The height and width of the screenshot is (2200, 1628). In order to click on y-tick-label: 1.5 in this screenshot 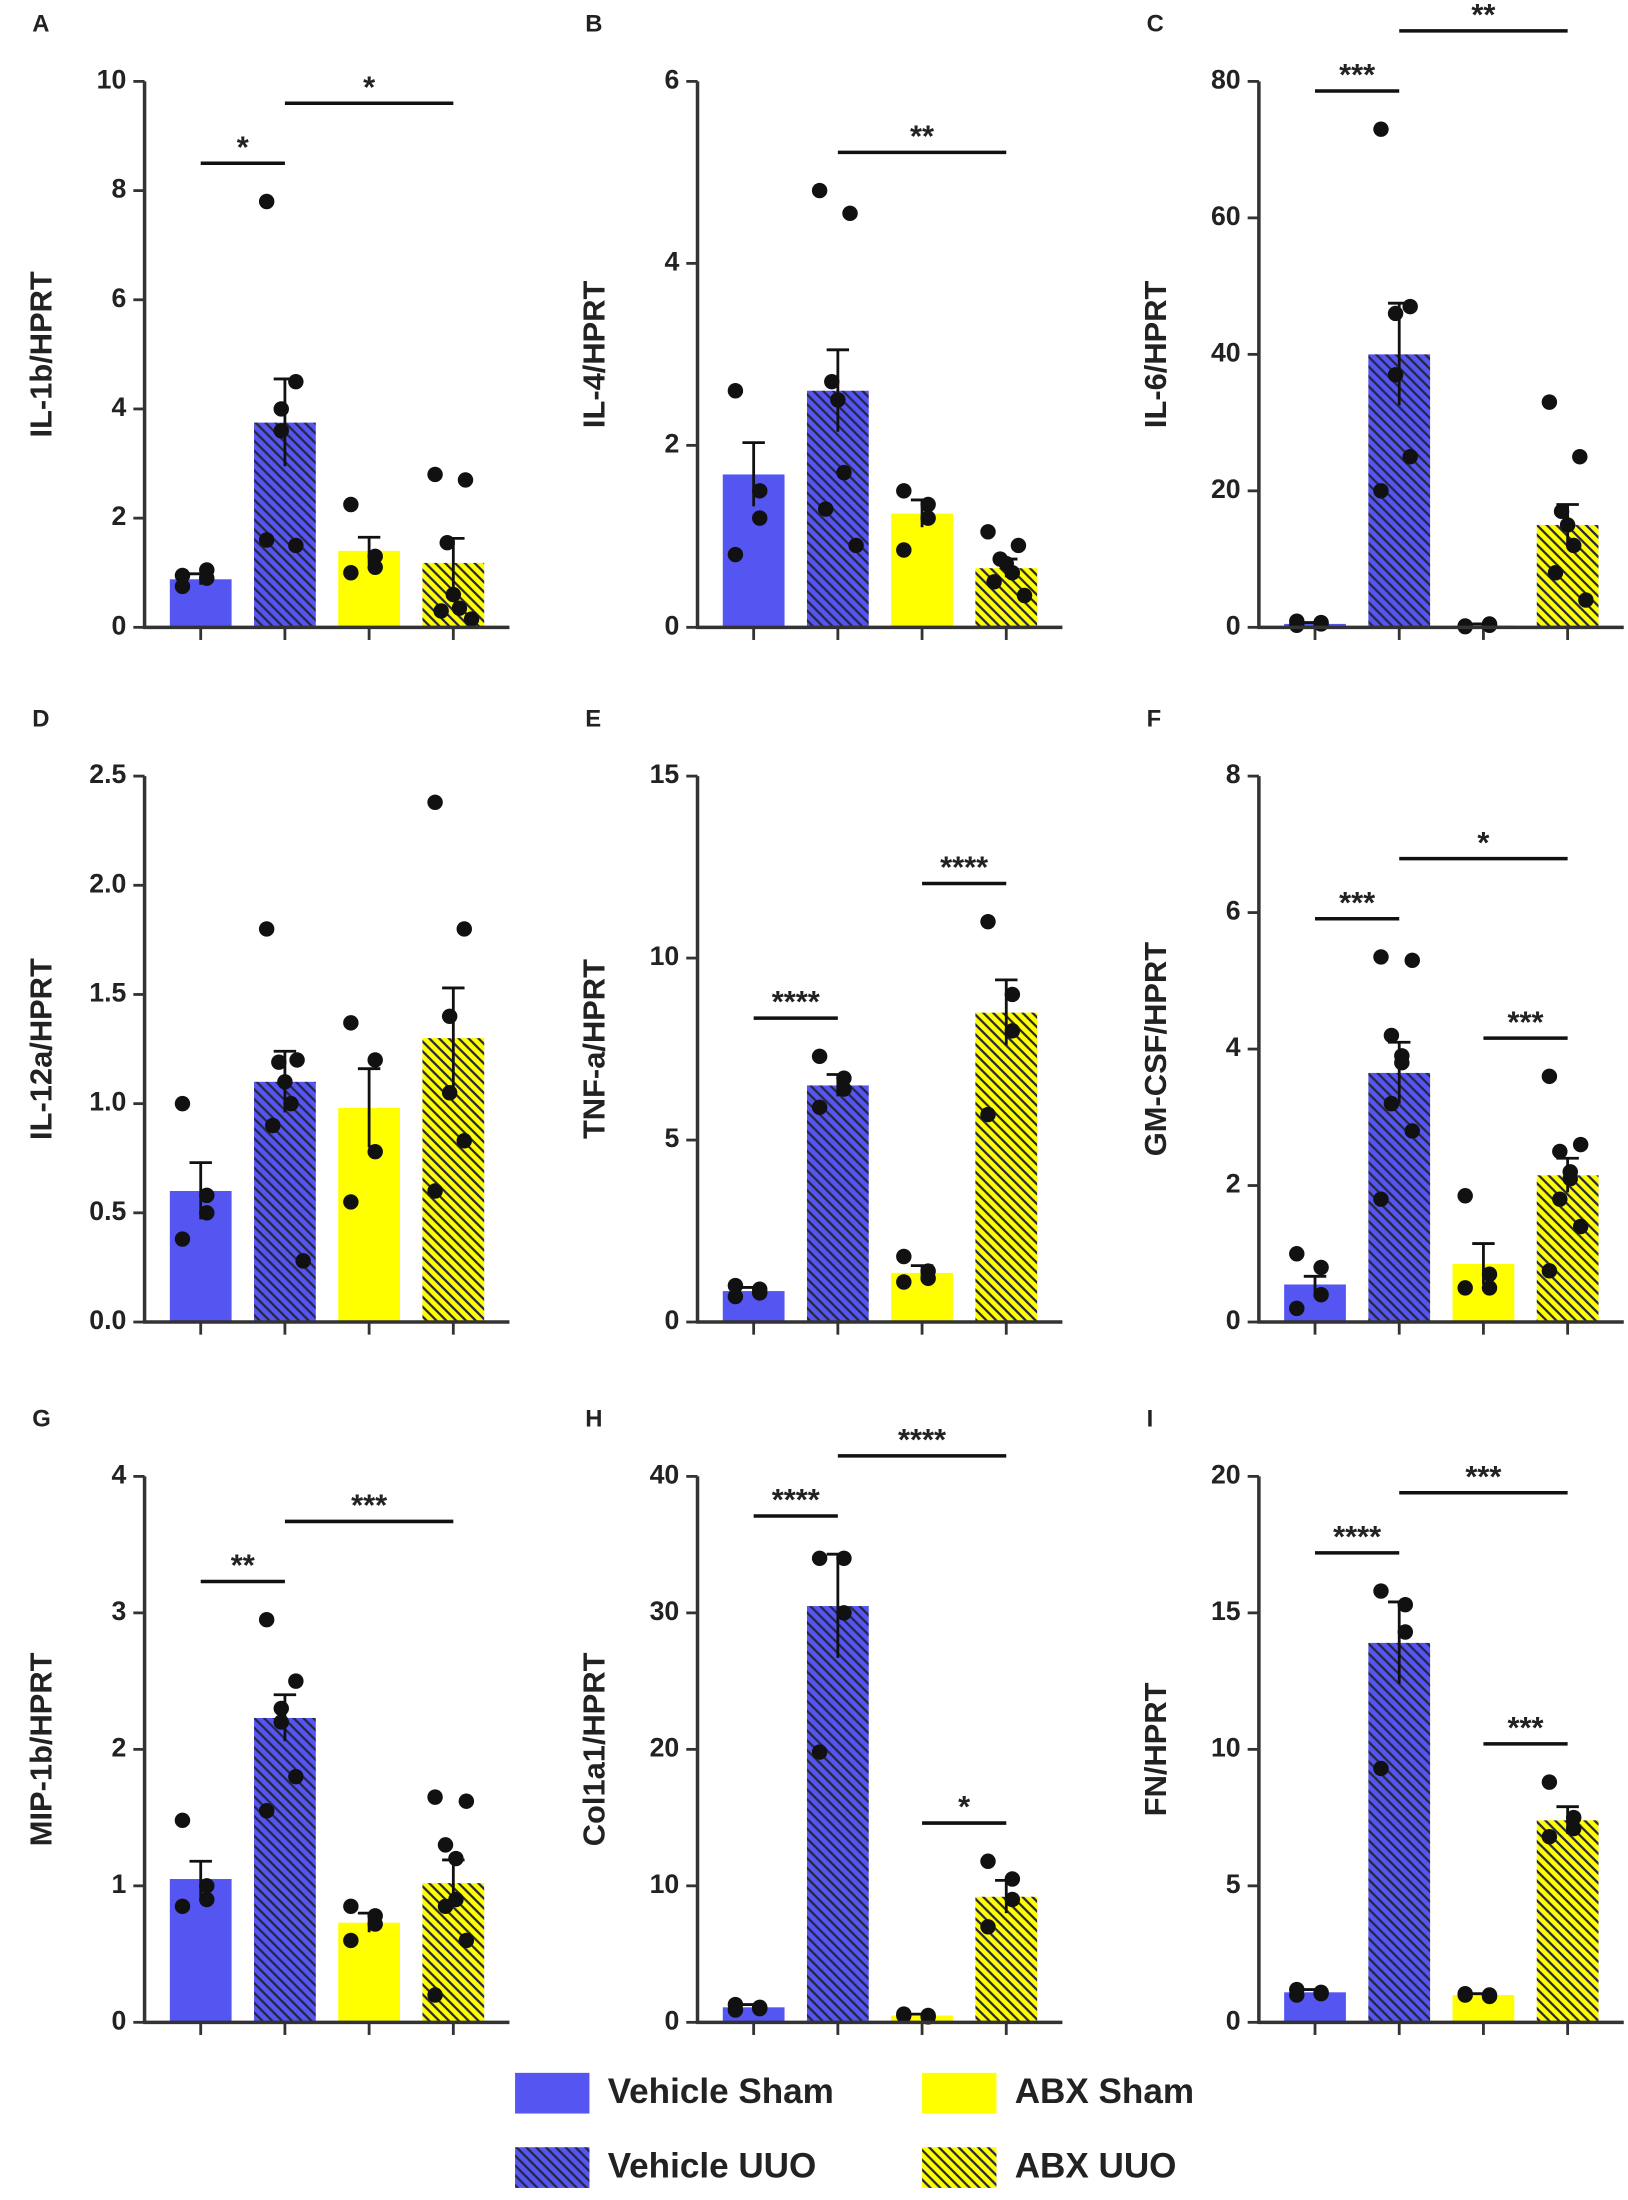, I will do `click(107, 993)`.